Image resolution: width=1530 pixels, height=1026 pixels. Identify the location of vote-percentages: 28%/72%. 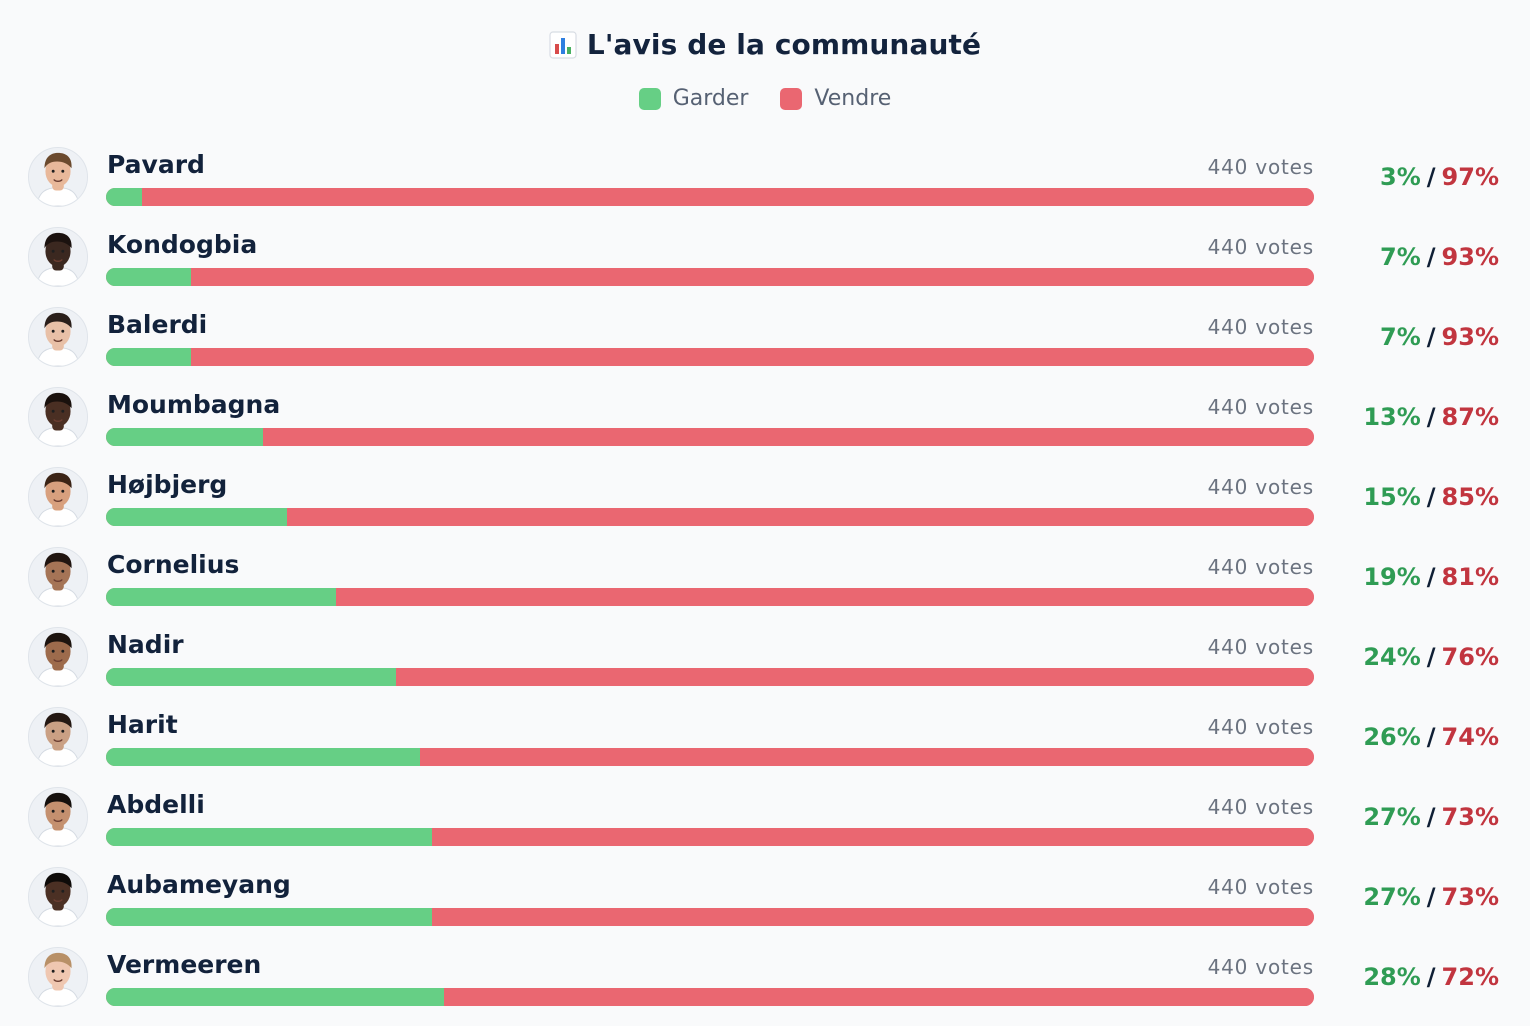
(1431, 977).